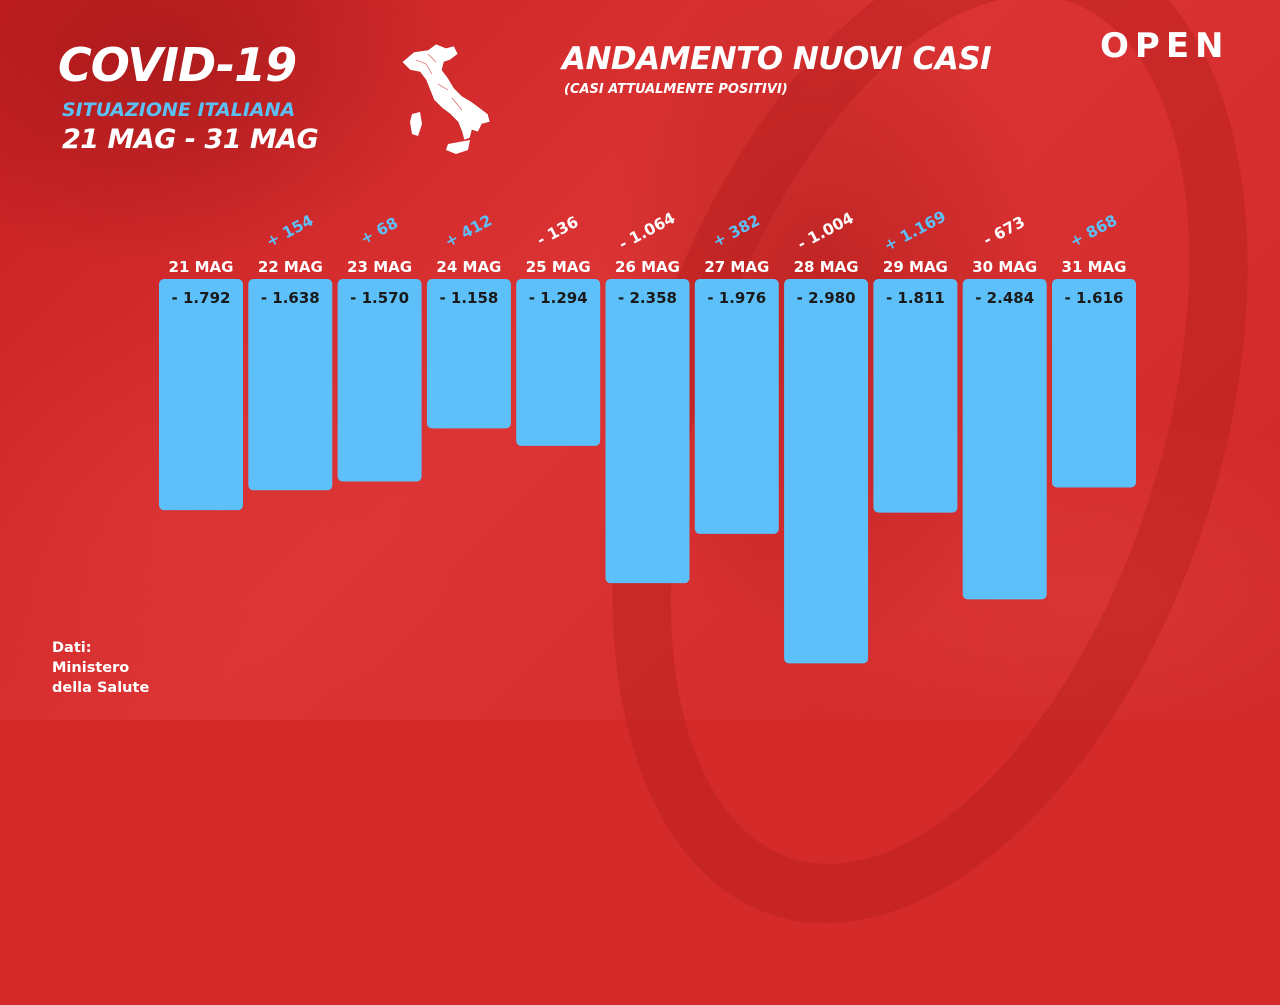 Image resolution: width=1280 pixels, height=1005 pixels. Describe the element at coordinates (826, 267) in the screenshot. I see `category-label: 28 MAG` at that location.